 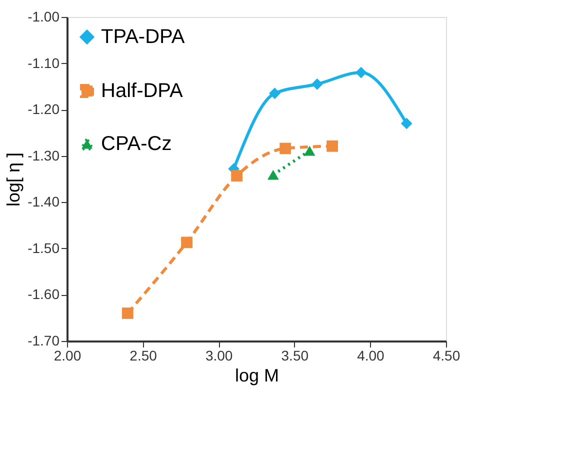 What do you see at coordinates (136, 144) in the screenshot?
I see `legend-label: CPA-Cz` at bounding box center [136, 144].